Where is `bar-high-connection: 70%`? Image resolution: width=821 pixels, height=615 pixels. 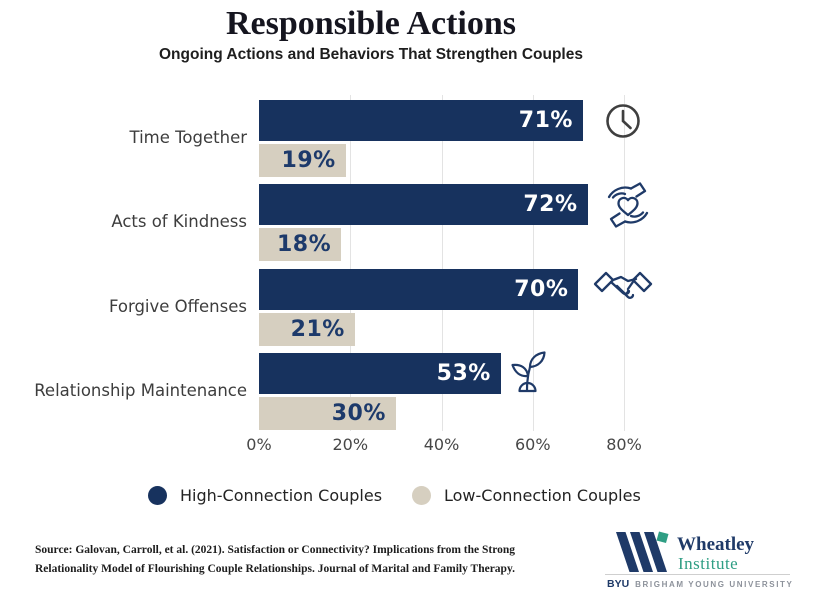
bar-high-connection: 70% is located at coordinates (419, 289).